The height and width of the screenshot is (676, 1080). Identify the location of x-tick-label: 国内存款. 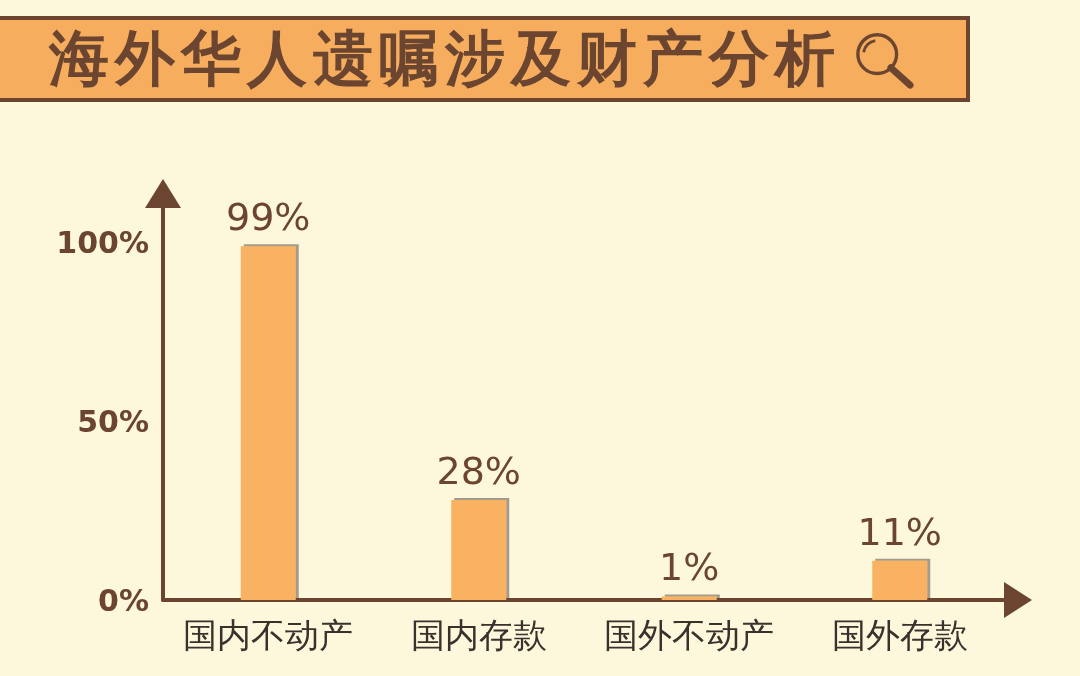
(478, 635).